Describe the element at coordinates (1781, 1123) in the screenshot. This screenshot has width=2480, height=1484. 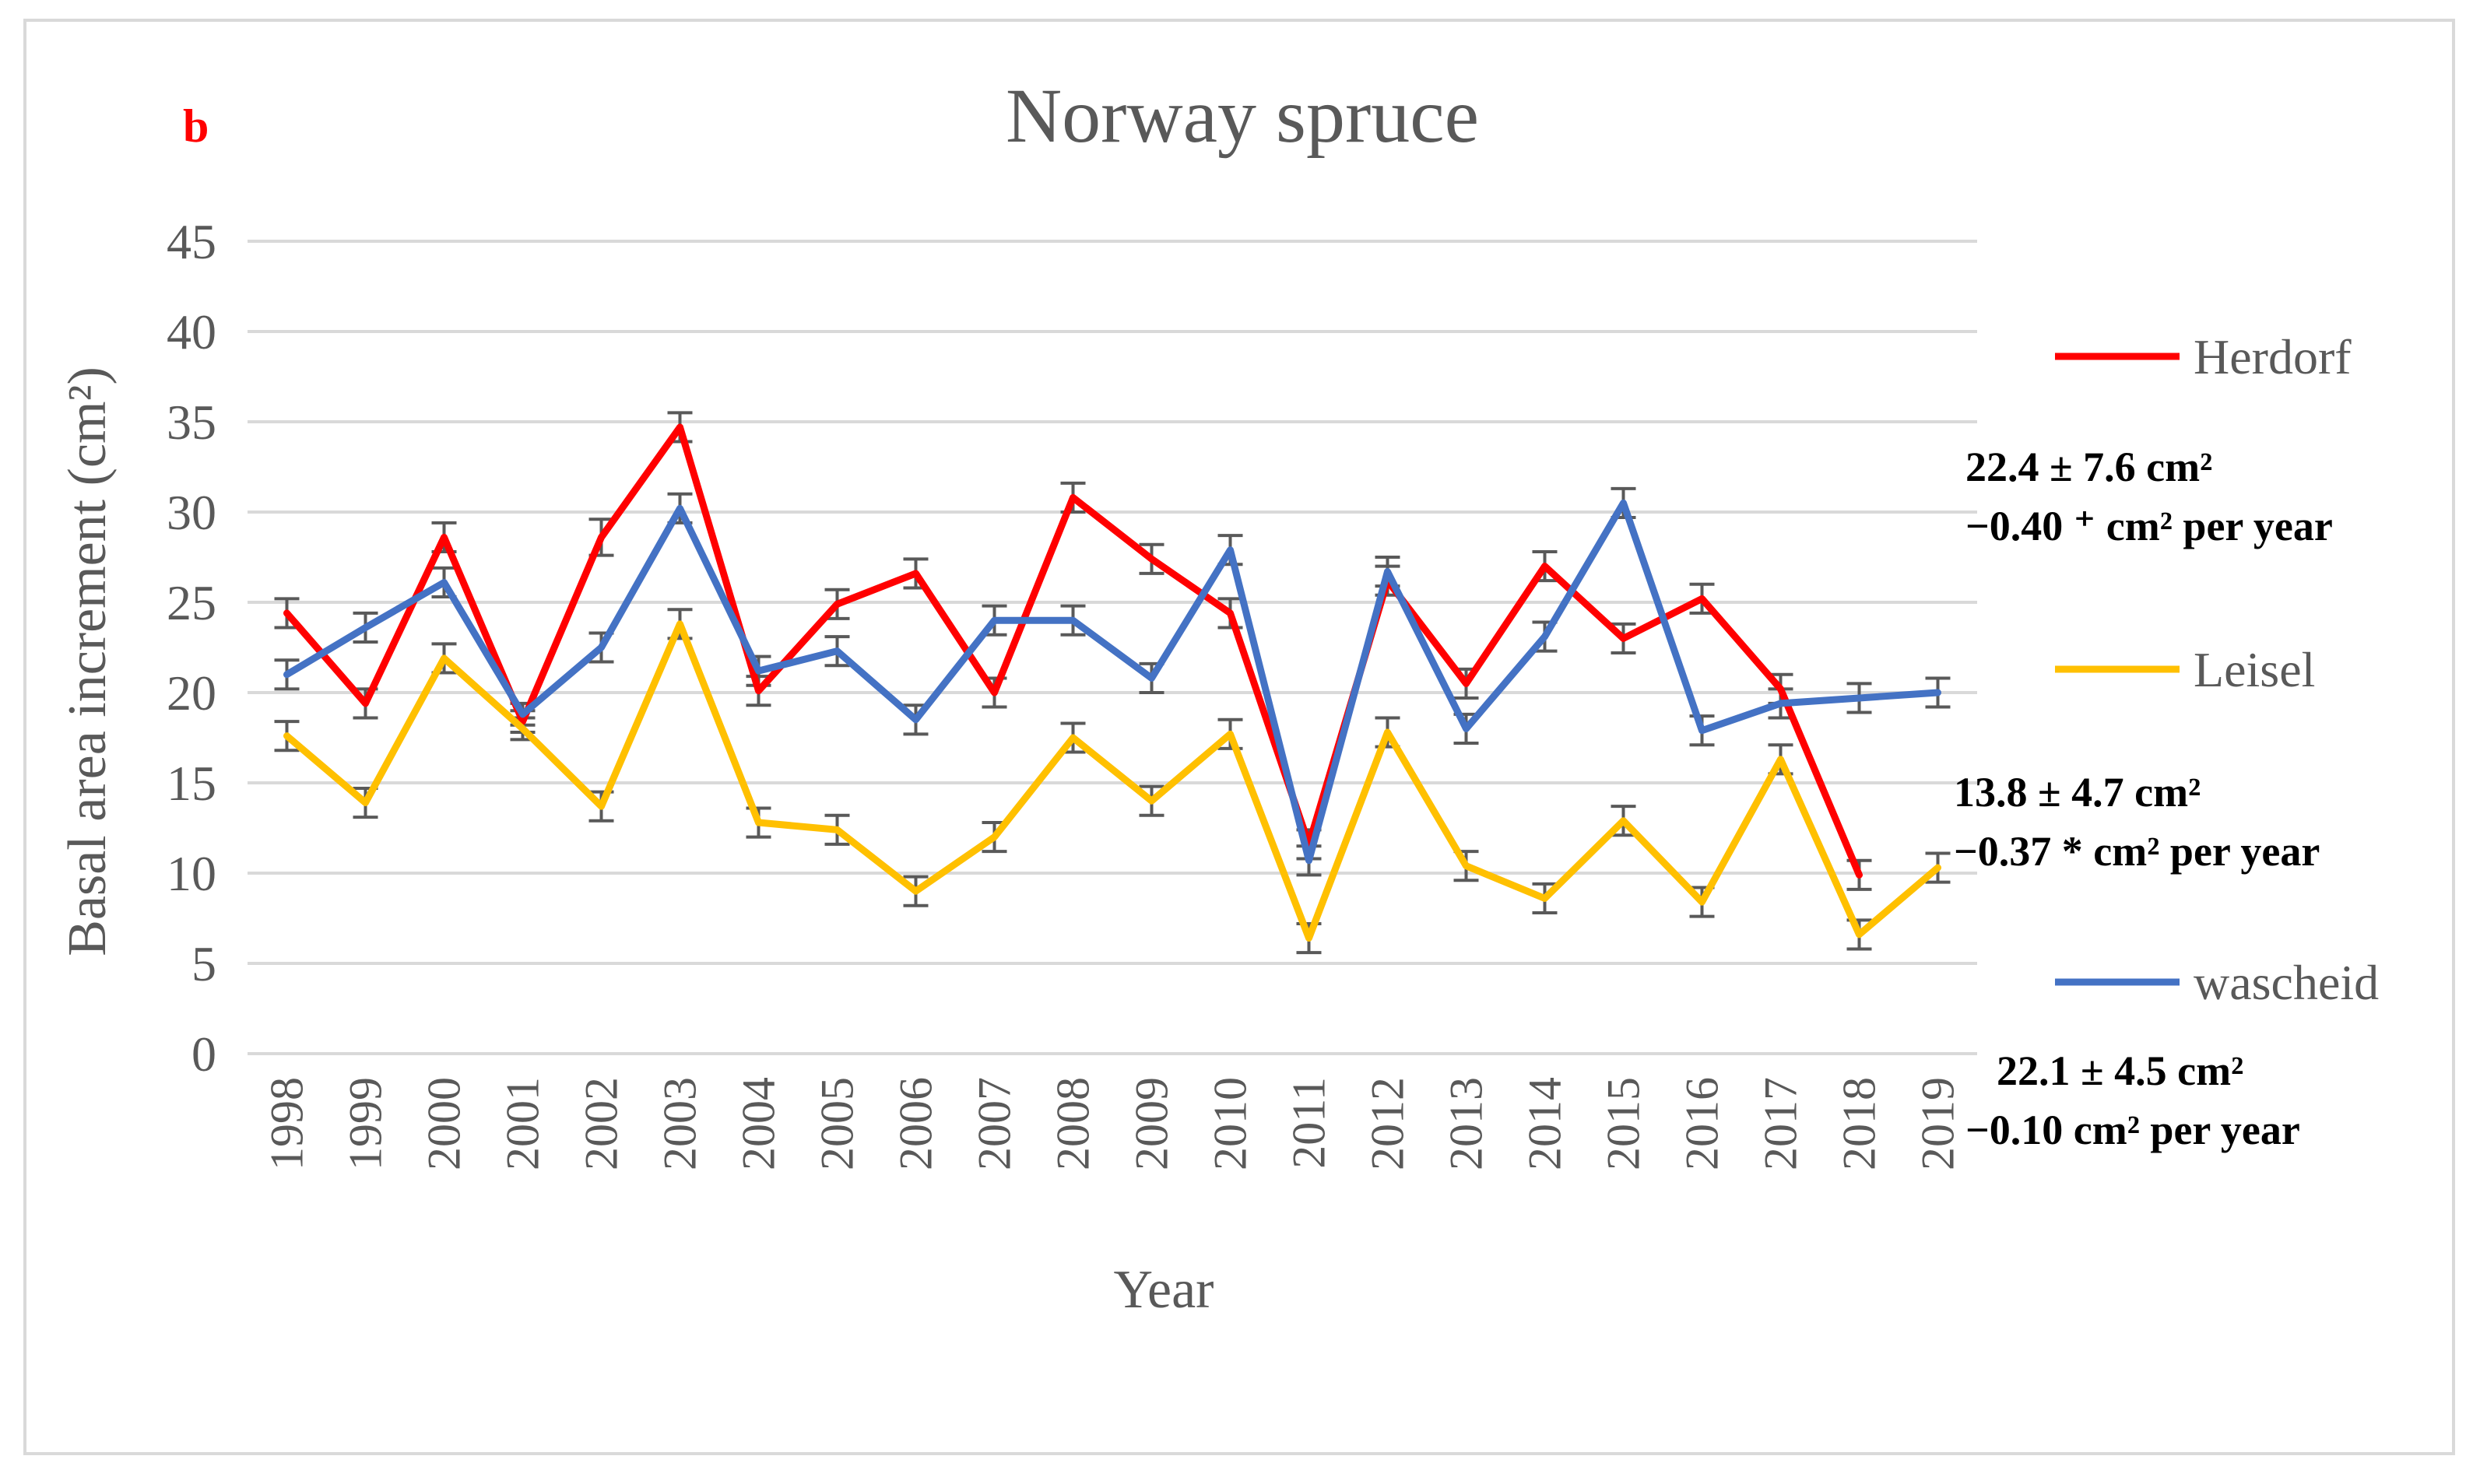
I see `x-tick-label: 2017` at that location.